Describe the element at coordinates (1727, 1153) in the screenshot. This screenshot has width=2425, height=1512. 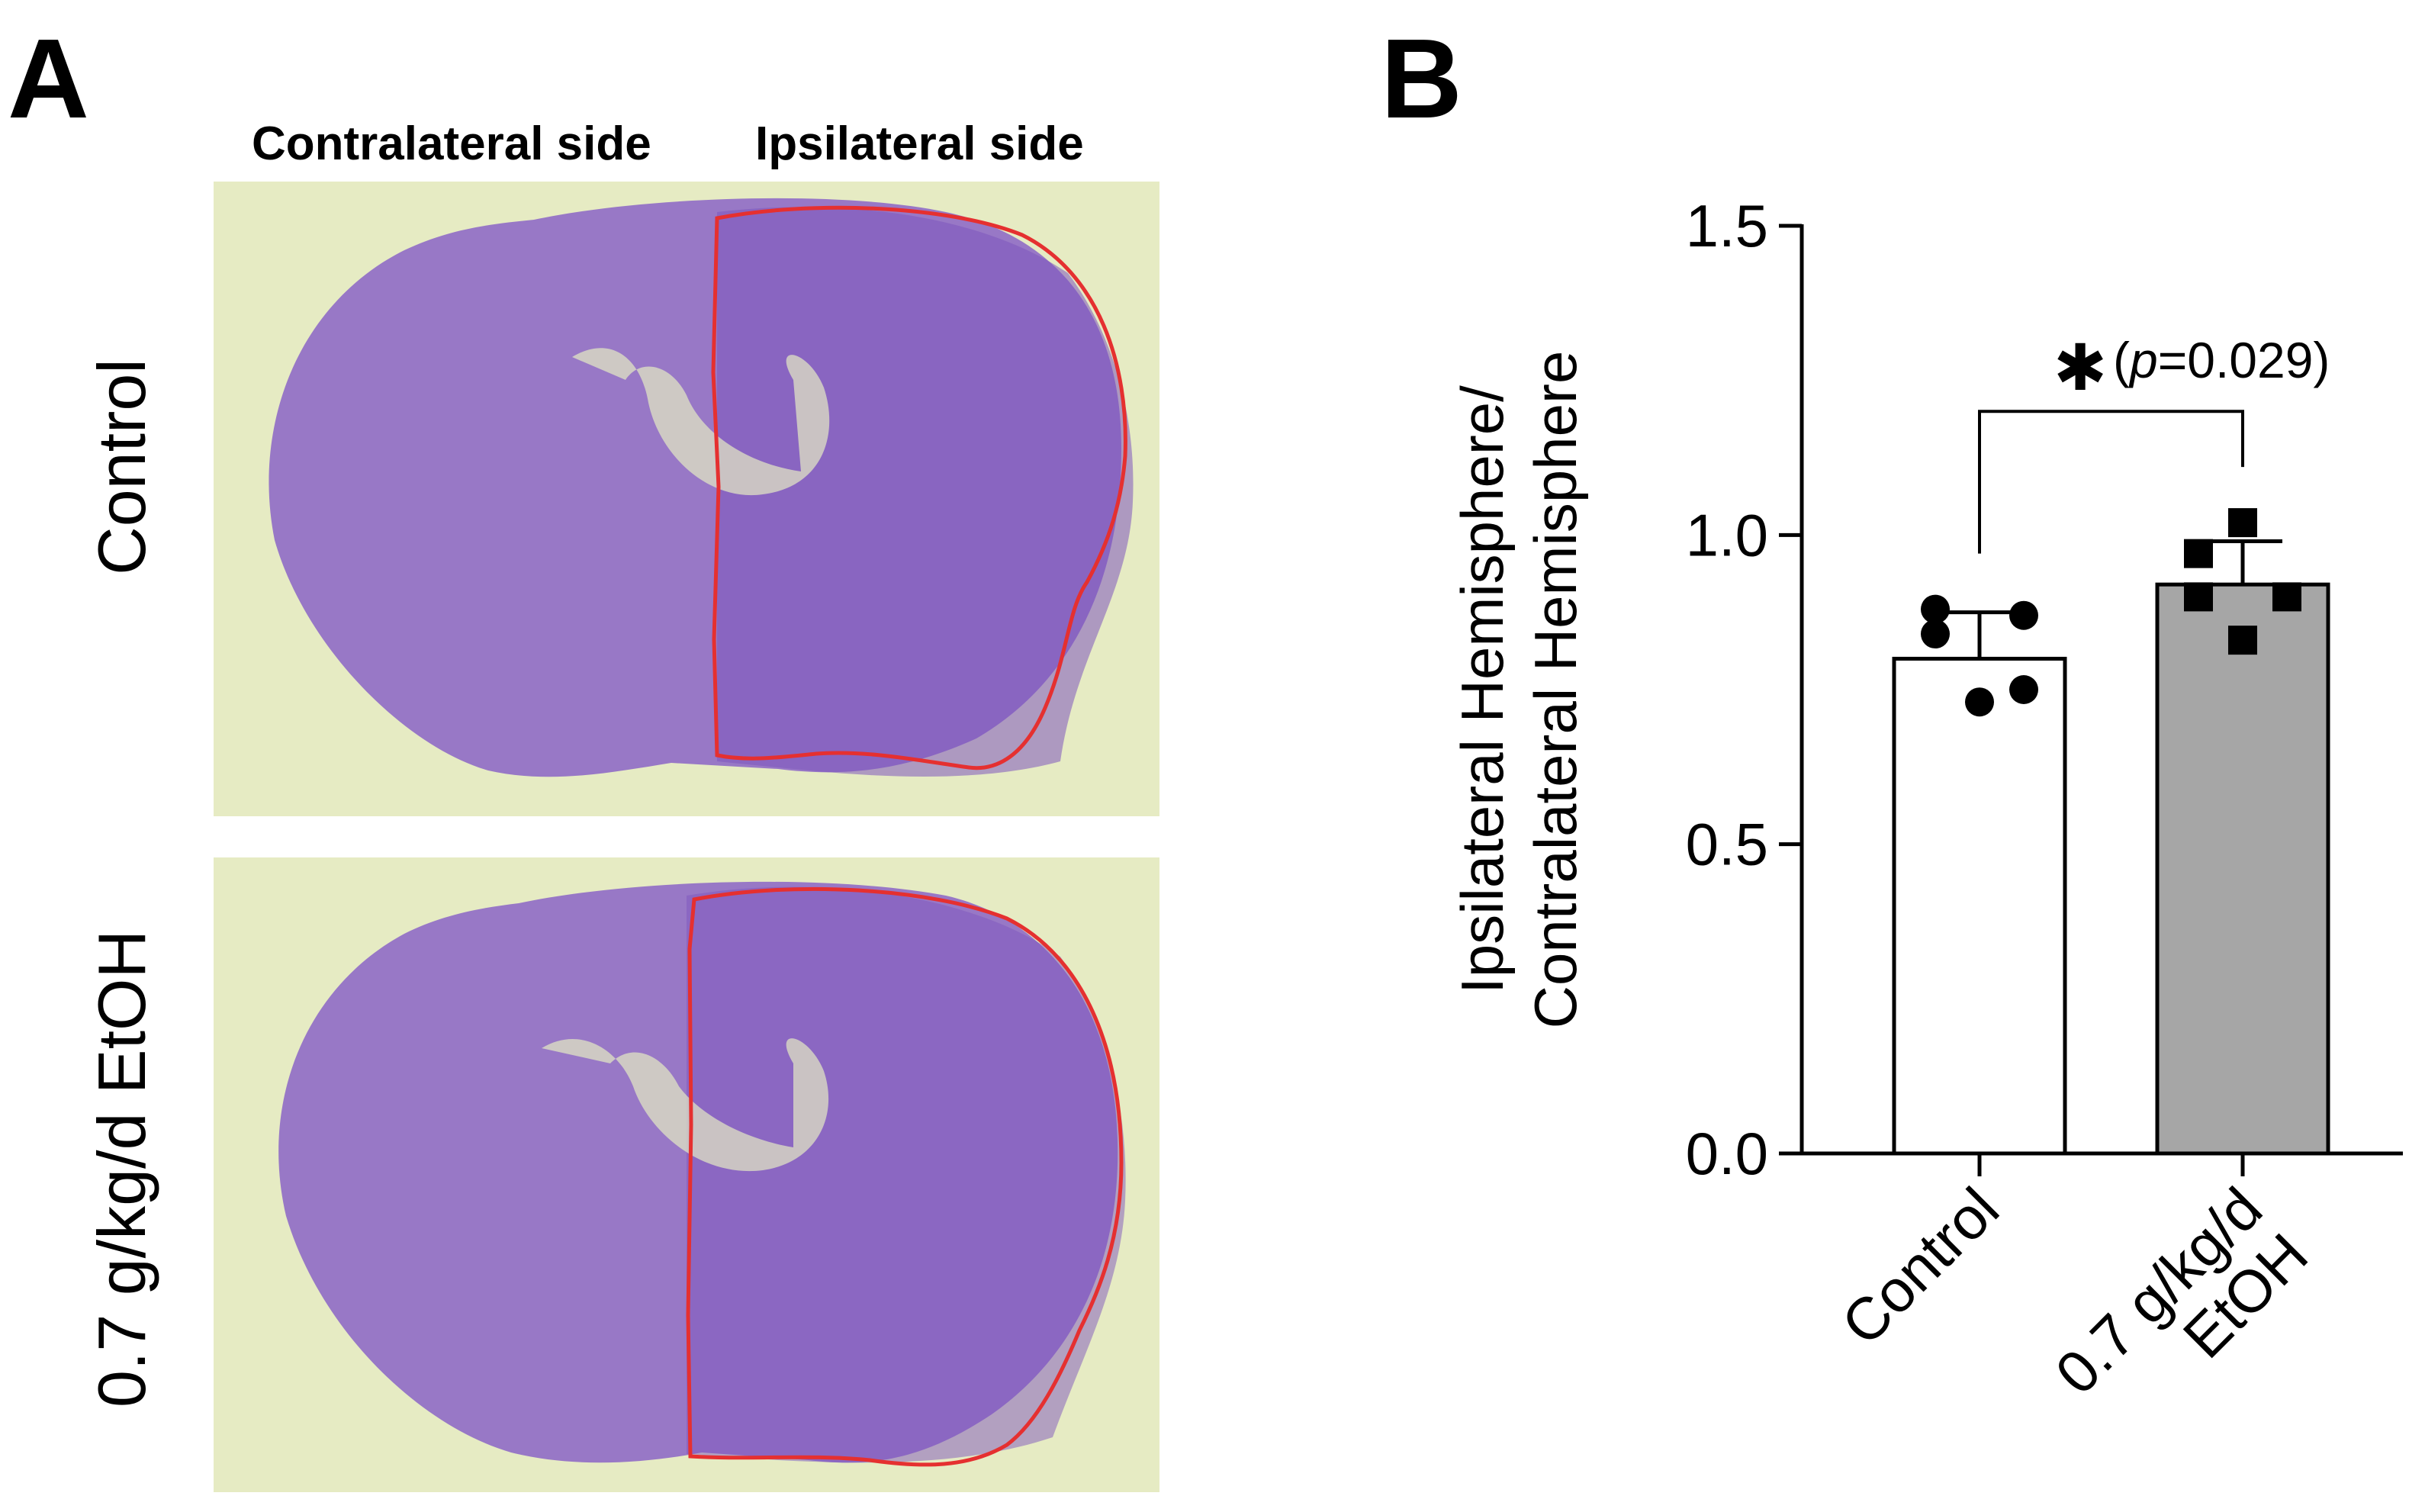
I see `y-tick-label: 0.0` at that location.